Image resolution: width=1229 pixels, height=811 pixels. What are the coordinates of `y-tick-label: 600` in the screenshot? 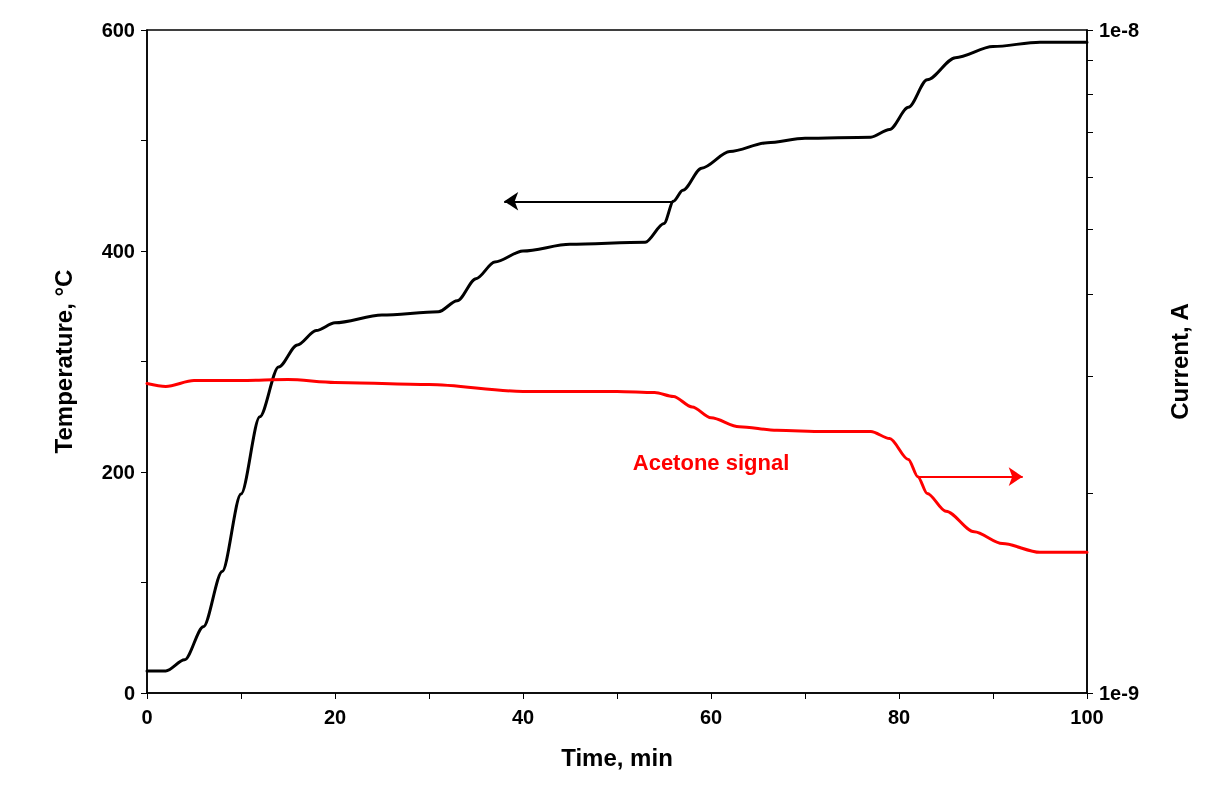 It's located at (118, 30).